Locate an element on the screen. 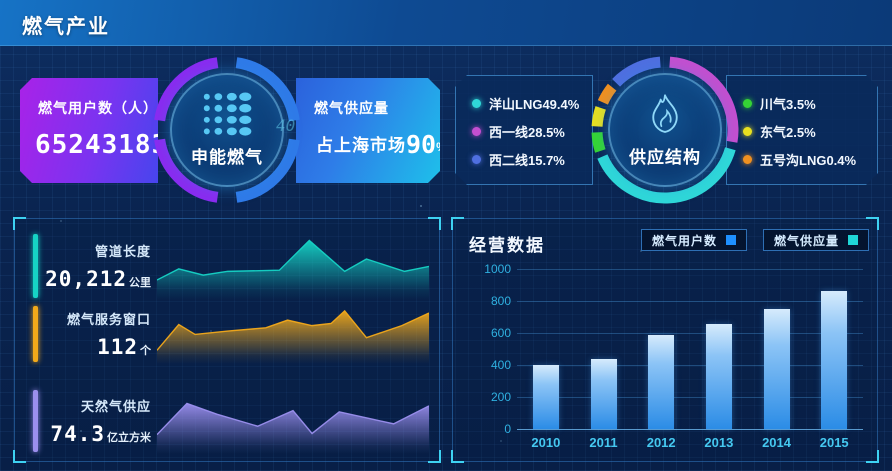 This screenshot has height=471, width=892. kpi-title: 燃气服务窗口 is located at coordinates (108, 319).